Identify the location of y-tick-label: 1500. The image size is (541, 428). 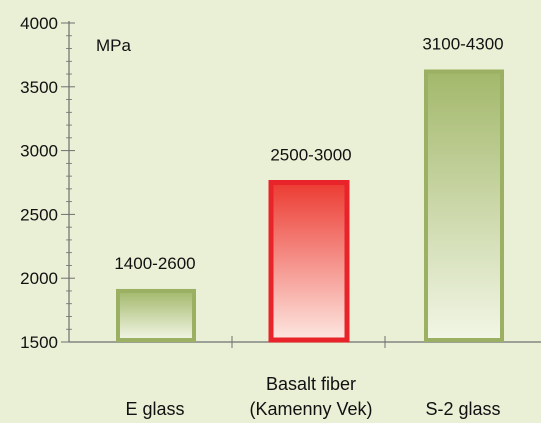
(39, 342).